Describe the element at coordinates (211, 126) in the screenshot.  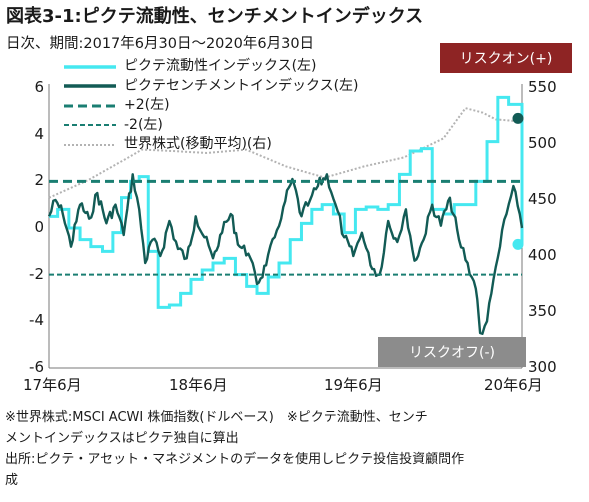
I see `legend-item-lower-threshold: -2(左)` at that location.